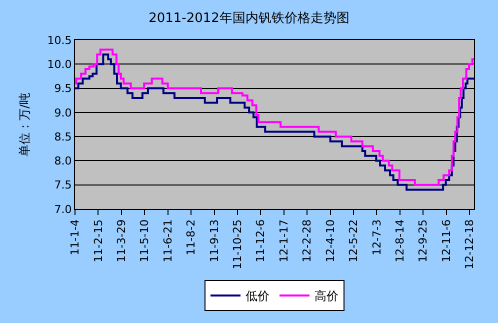 Image resolution: width=498 pixels, height=323 pixels. Describe the element at coordinates (63, 137) in the screenshot. I see `y-tick-label: 8.5` at that location.